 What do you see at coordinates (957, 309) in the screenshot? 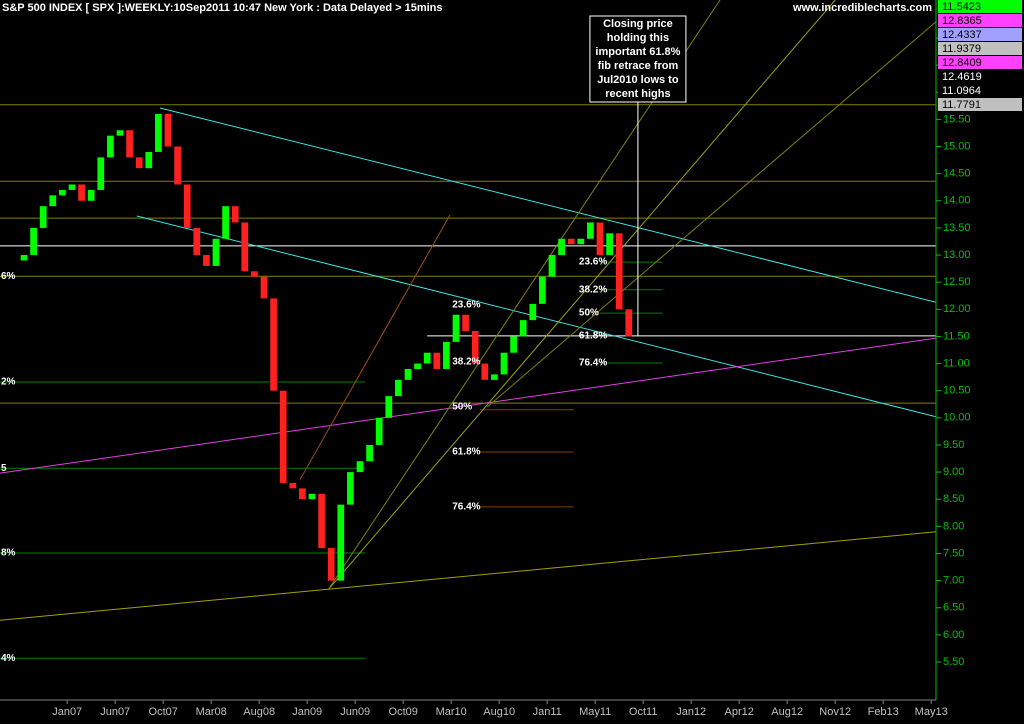
I see `y-tick-label: 12.00` at bounding box center [957, 309].